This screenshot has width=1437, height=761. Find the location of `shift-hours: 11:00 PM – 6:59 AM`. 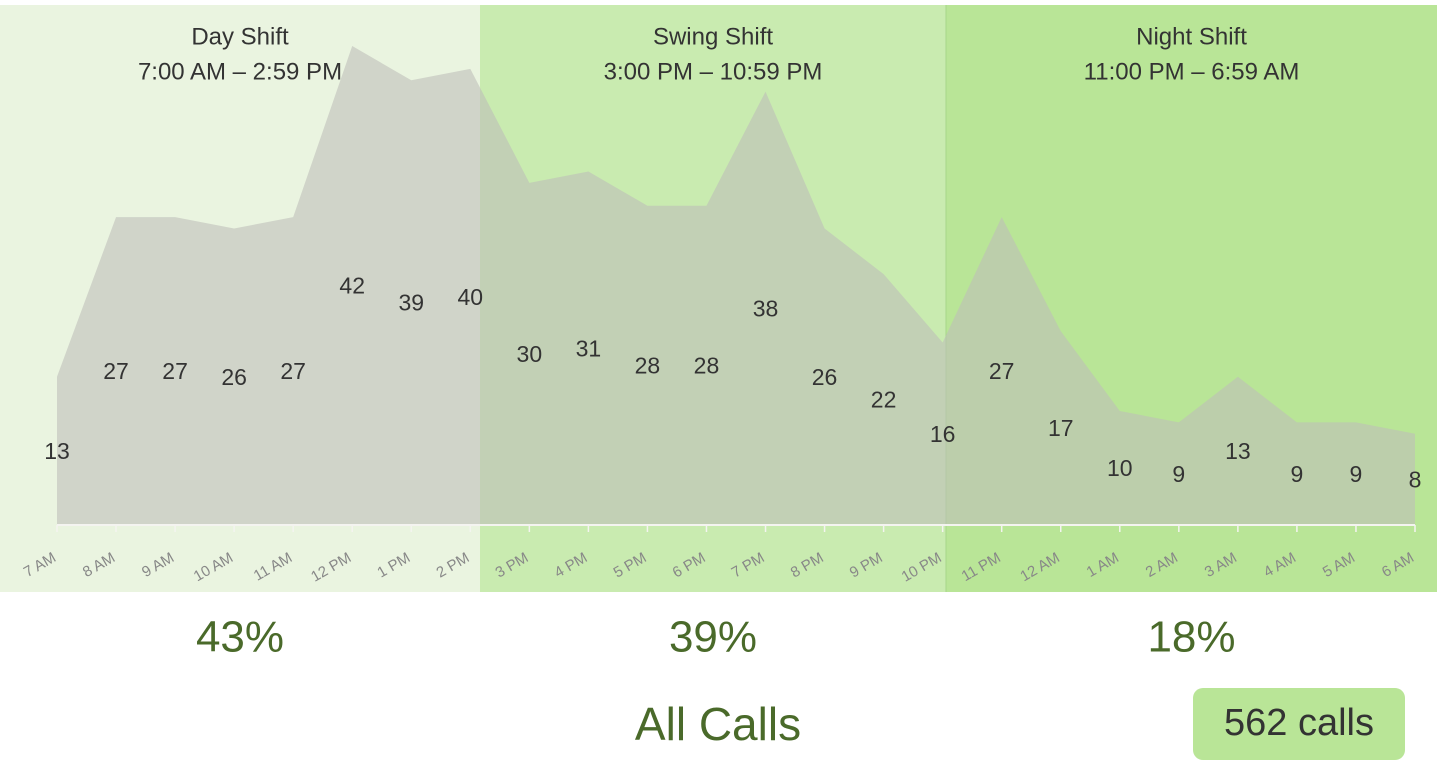

shift-hours: 11:00 PM – 6:59 AM is located at coordinates (1192, 71).